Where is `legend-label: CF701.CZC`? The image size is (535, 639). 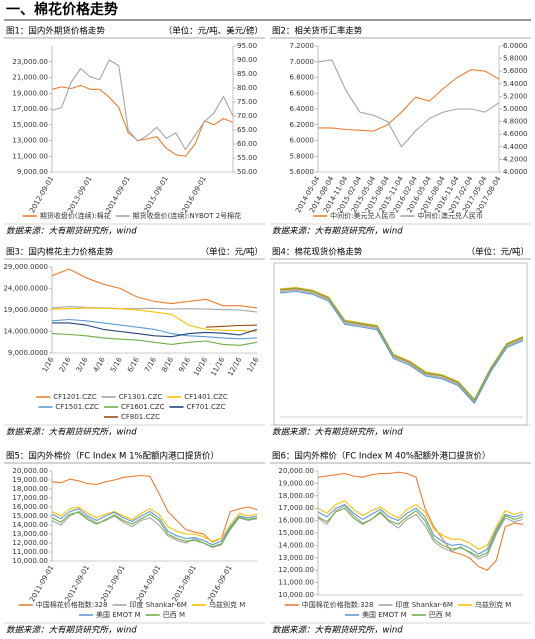
legend-label: CF701.CZC is located at coordinates (205, 407).